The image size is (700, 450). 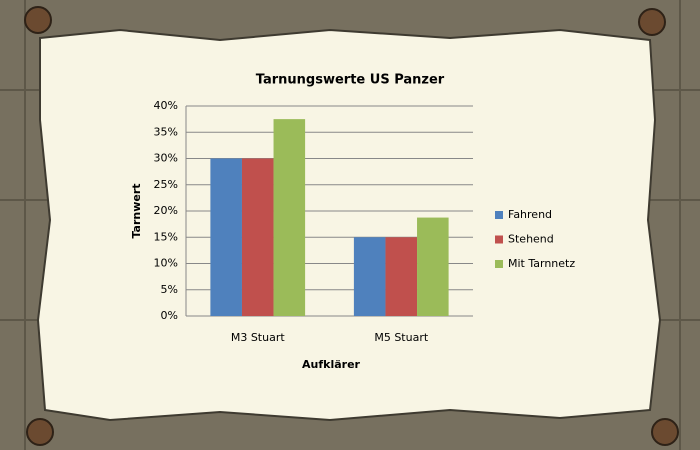 I want to click on legend-label: Mit Tarnnetz, so click(x=541, y=263).